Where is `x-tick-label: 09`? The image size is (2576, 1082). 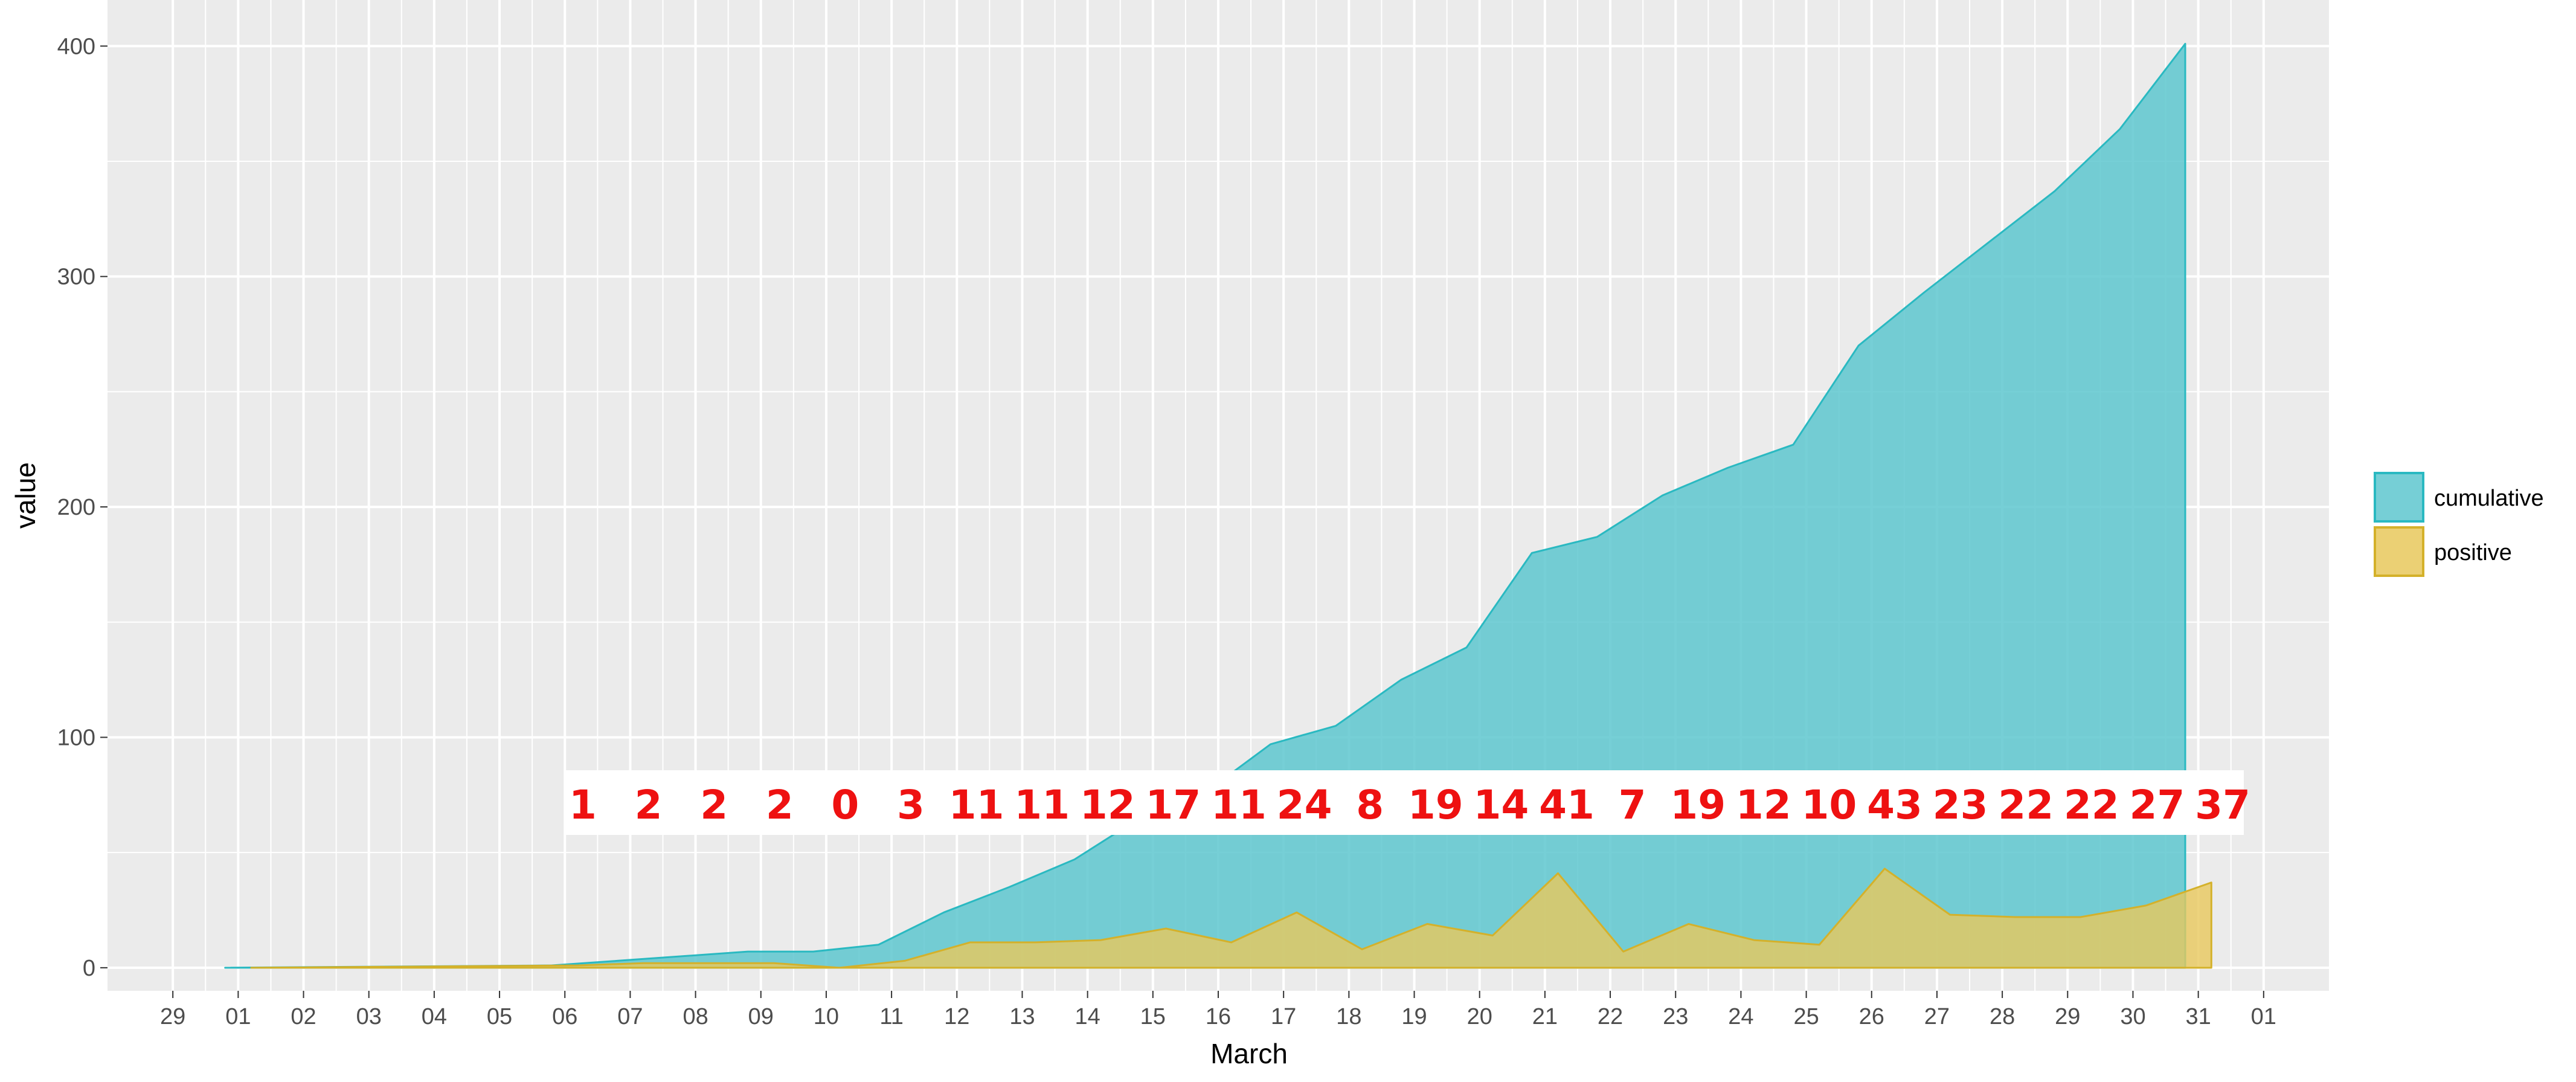
x-tick-label: 09 is located at coordinates (761, 1016).